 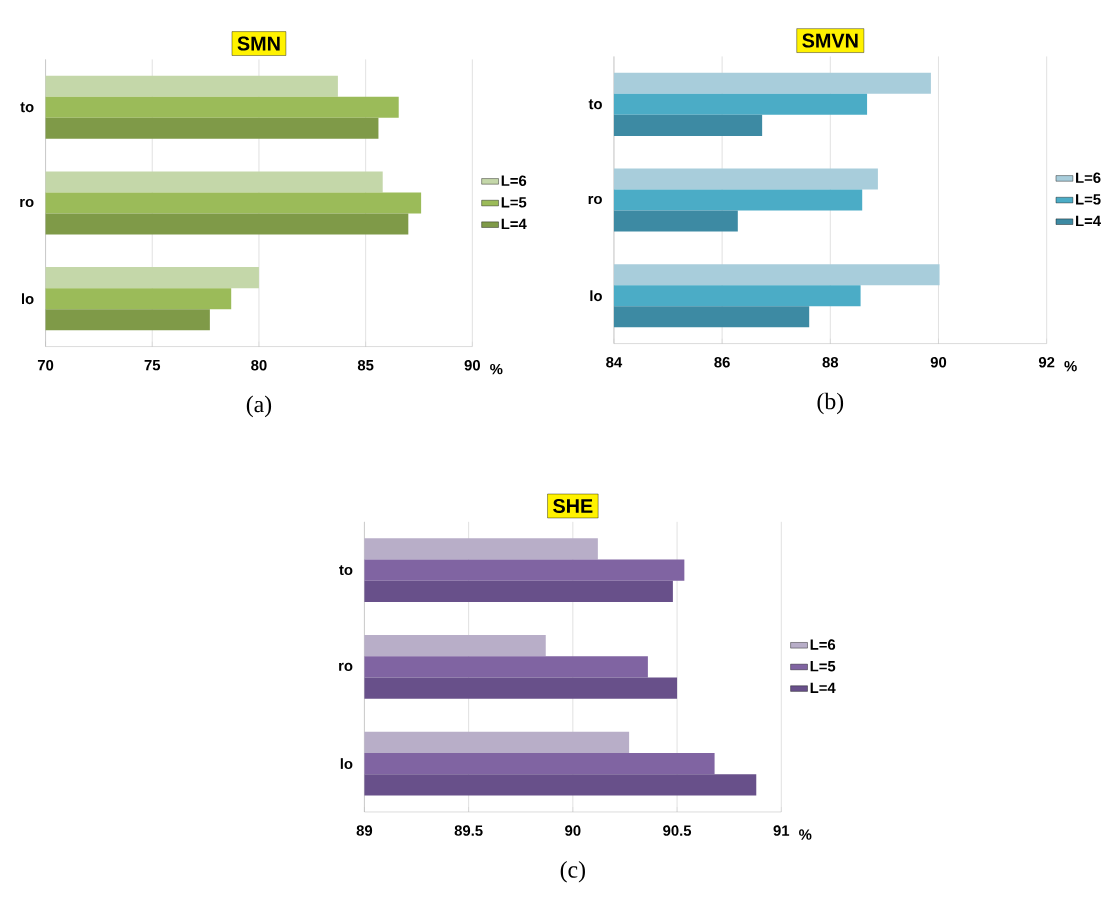 What do you see at coordinates (152, 365) in the screenshot?
I see `x-tick-label: 75` at bounding box center [152, 365].